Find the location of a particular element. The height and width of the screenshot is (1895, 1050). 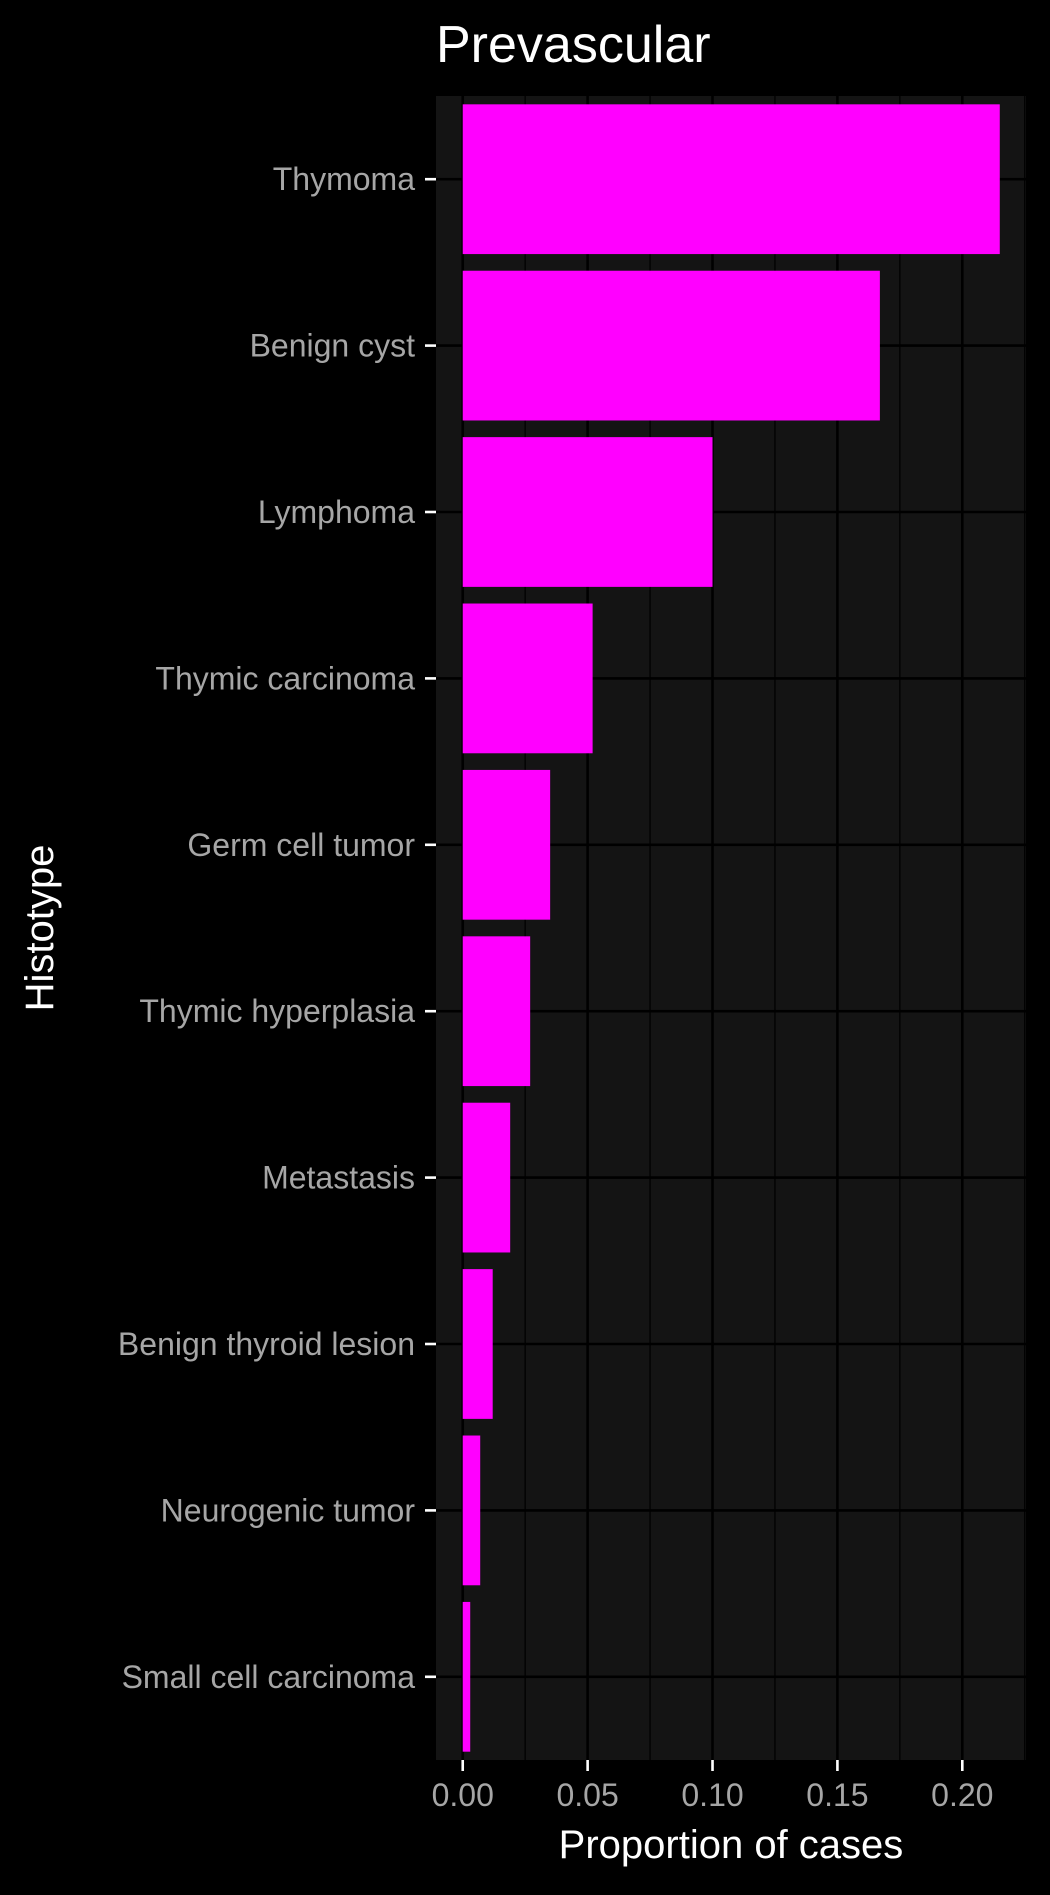

y-tick-label: Thymic carcinoma is located at coordinates (285, 678).